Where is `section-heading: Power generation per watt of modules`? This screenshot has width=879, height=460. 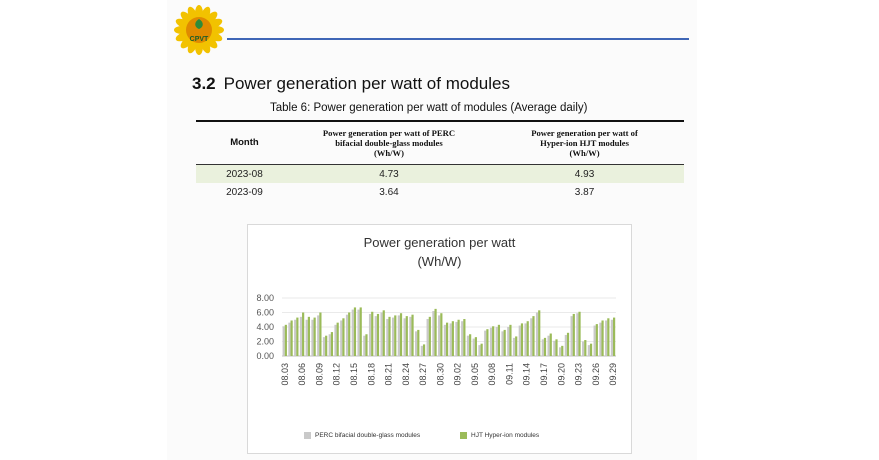 section-heading: Power generation per watt of modules is located at coordinates (366, 83).